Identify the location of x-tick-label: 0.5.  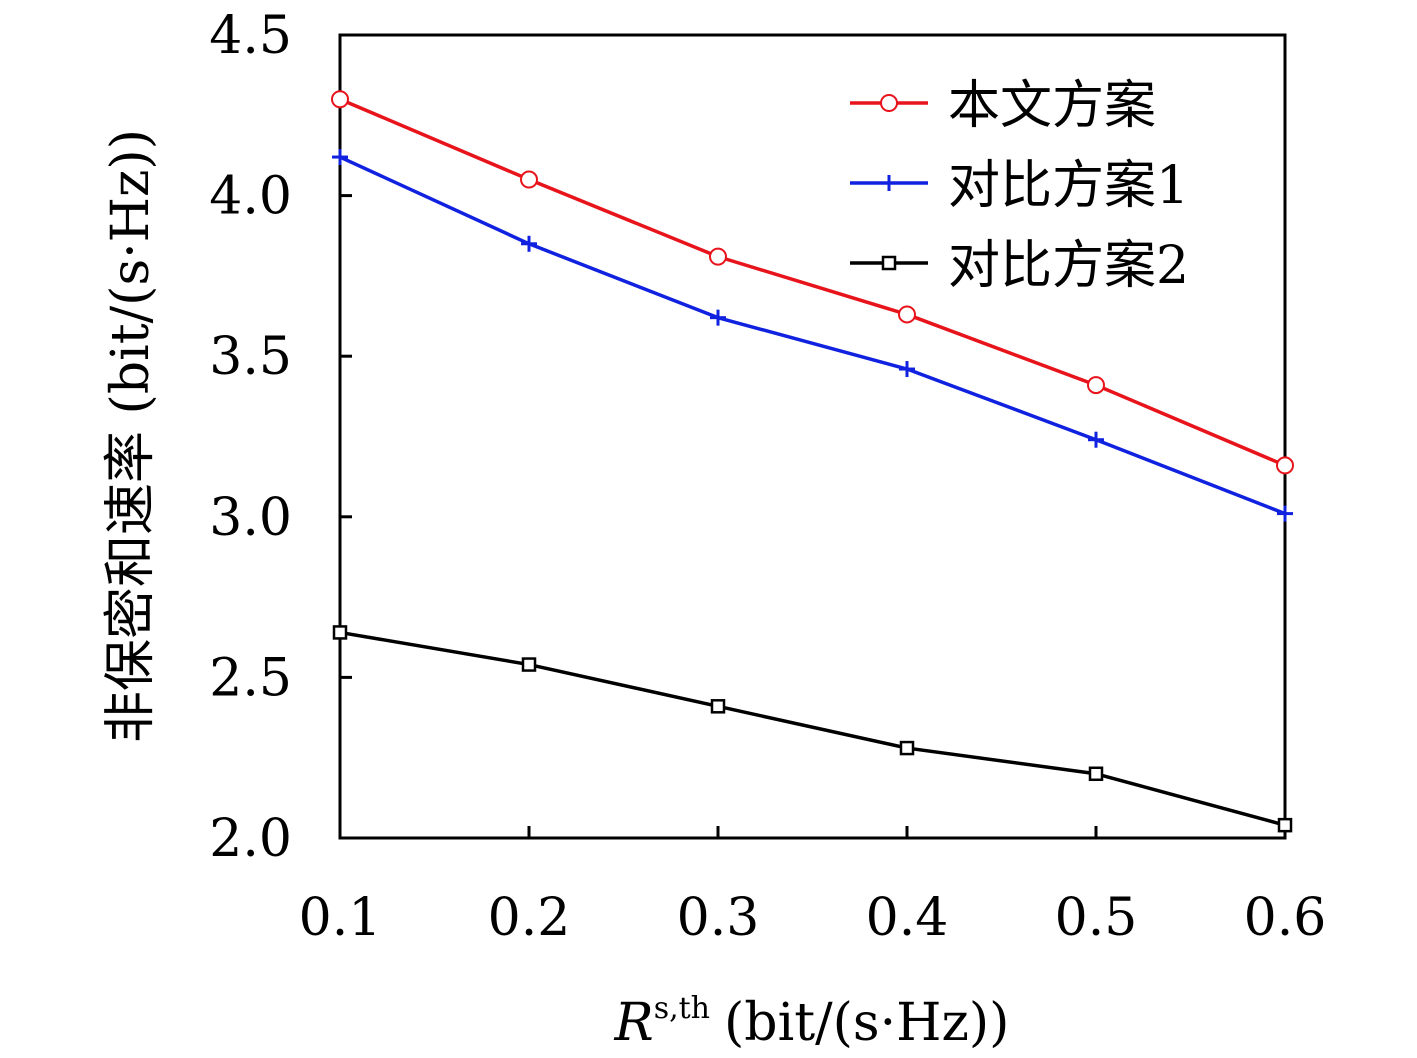
(1096, 918).